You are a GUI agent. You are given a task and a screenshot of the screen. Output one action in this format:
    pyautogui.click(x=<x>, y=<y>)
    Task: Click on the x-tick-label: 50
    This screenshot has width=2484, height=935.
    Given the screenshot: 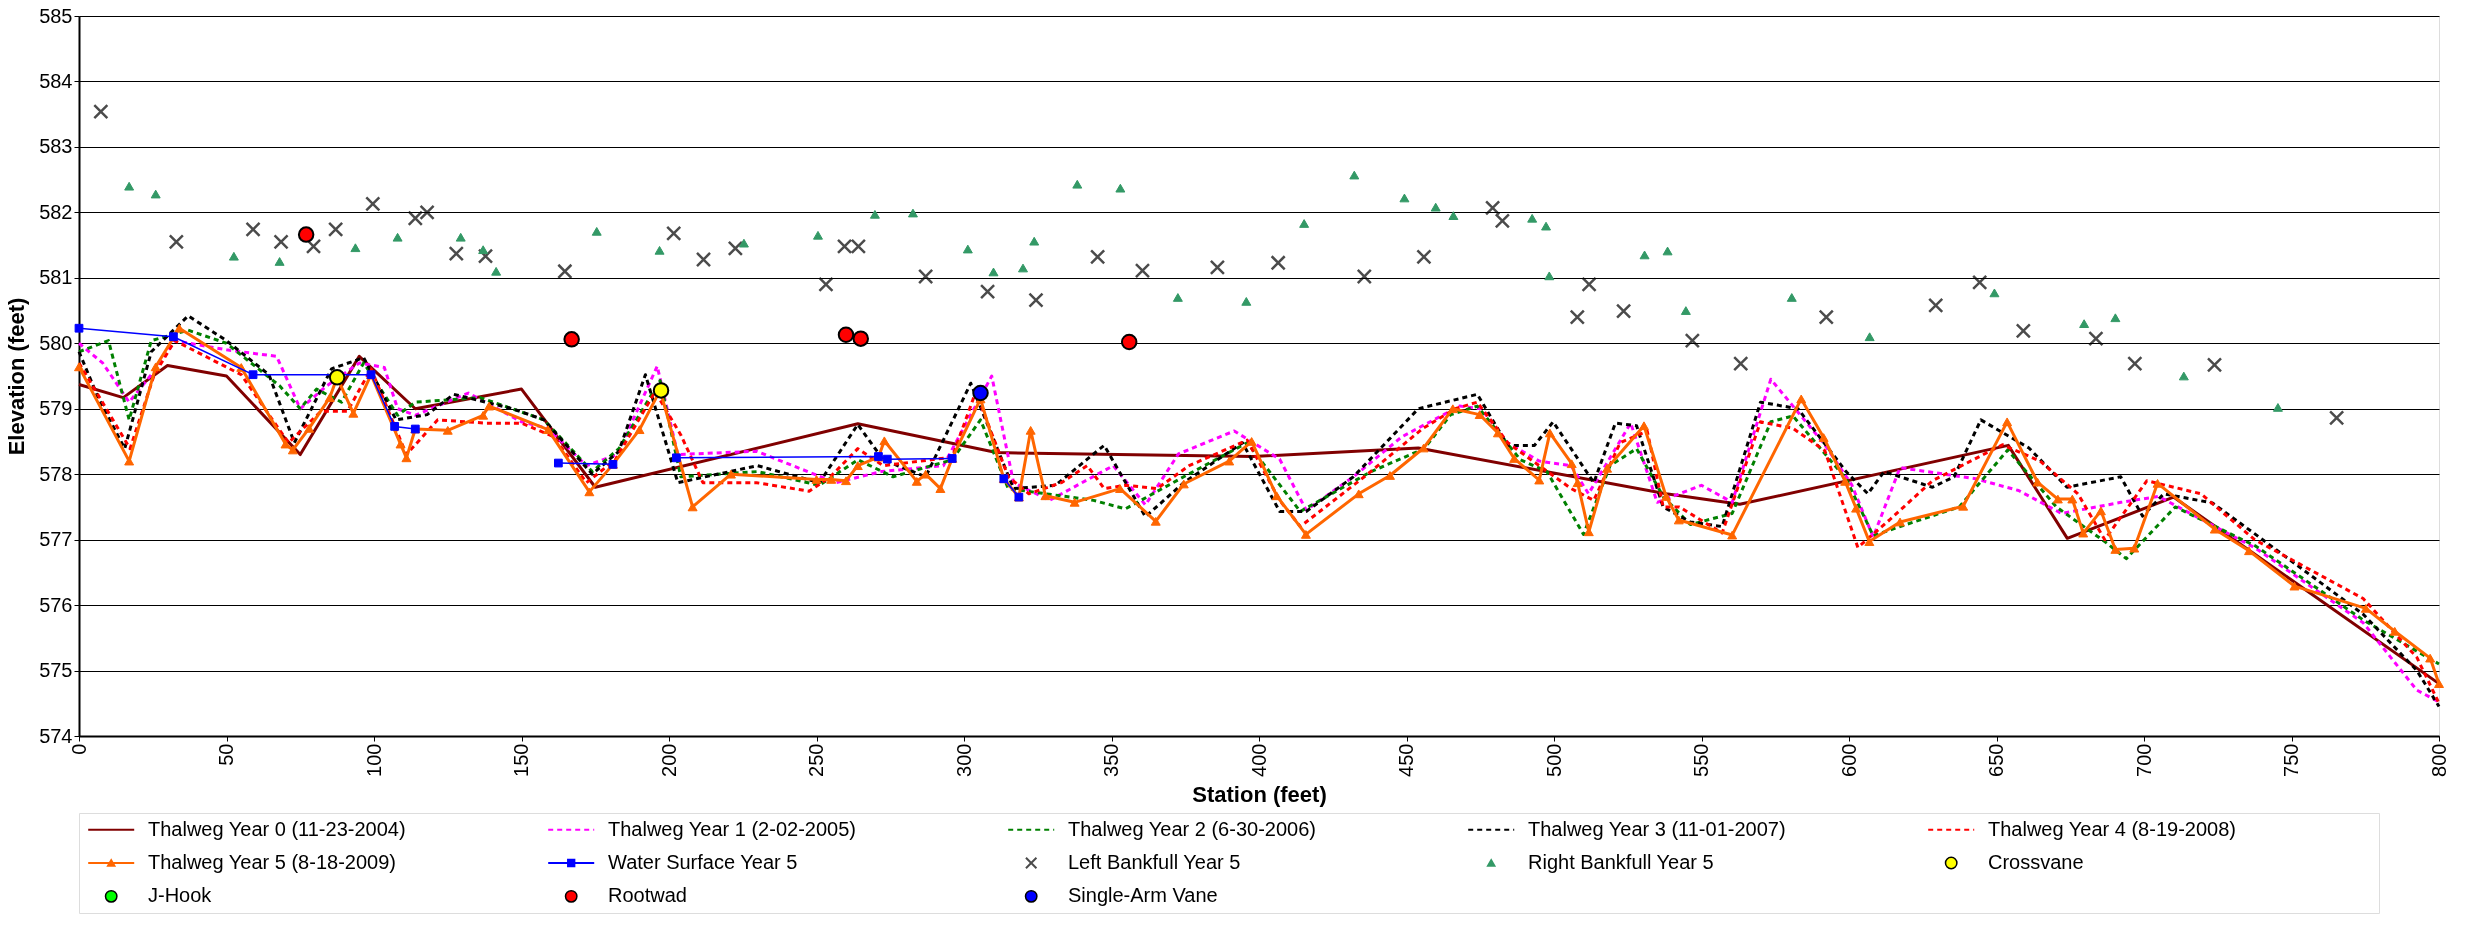 What is the action you would take?
    pyautogui.click(x=226, y=754)
    